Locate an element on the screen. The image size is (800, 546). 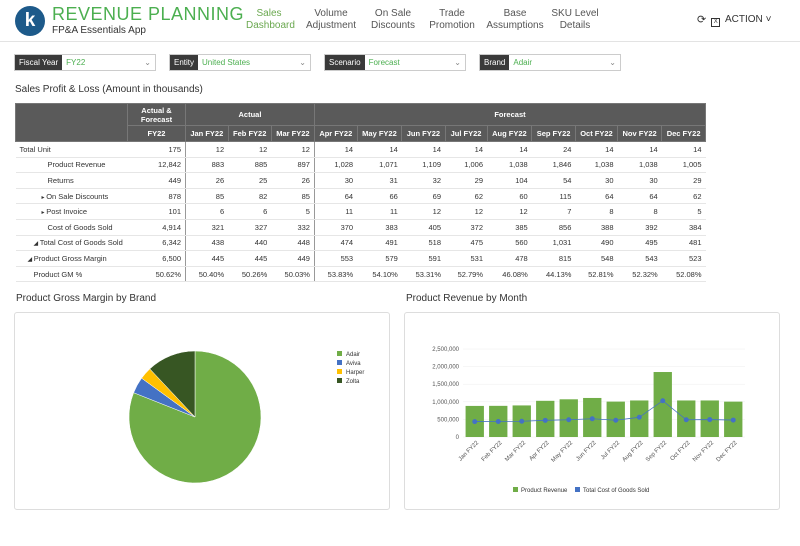
x-tick-label: May FY22 is located at coordinates (563, 452).